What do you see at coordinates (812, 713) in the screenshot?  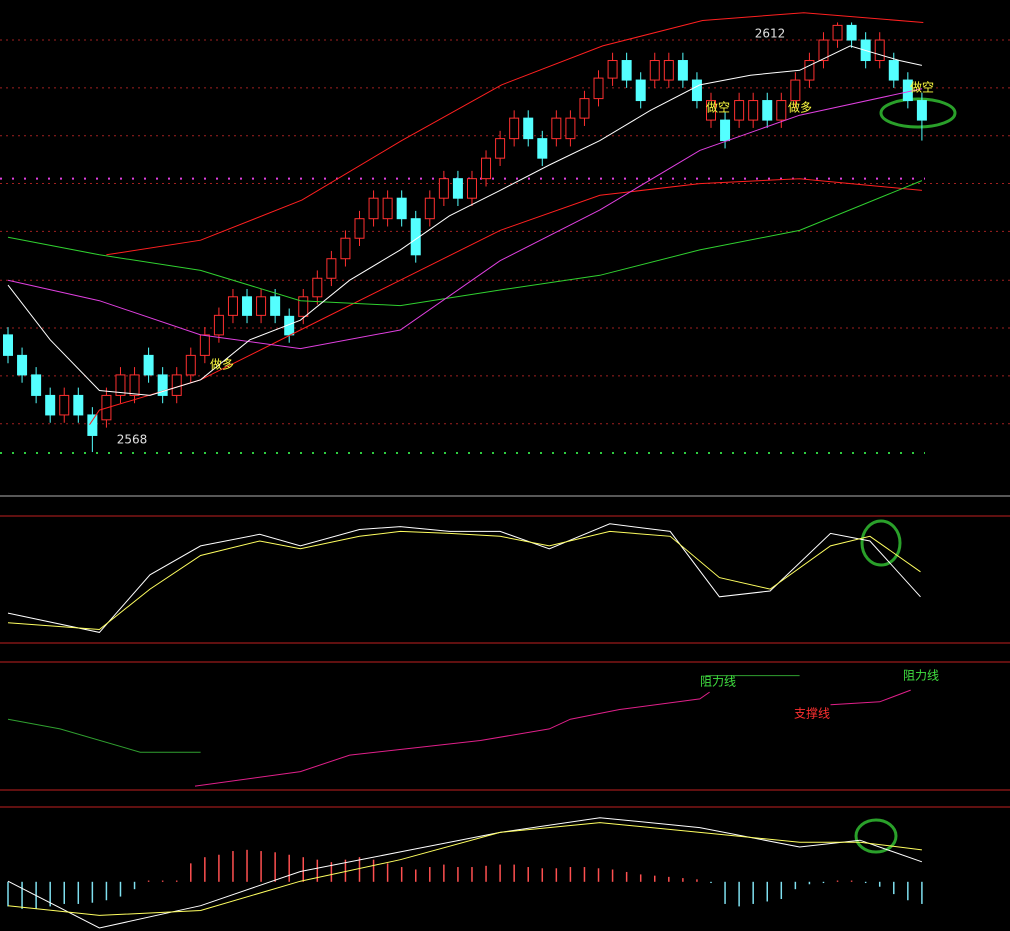 I see `annotation: 支撑线` at bounding box center [812, 713].